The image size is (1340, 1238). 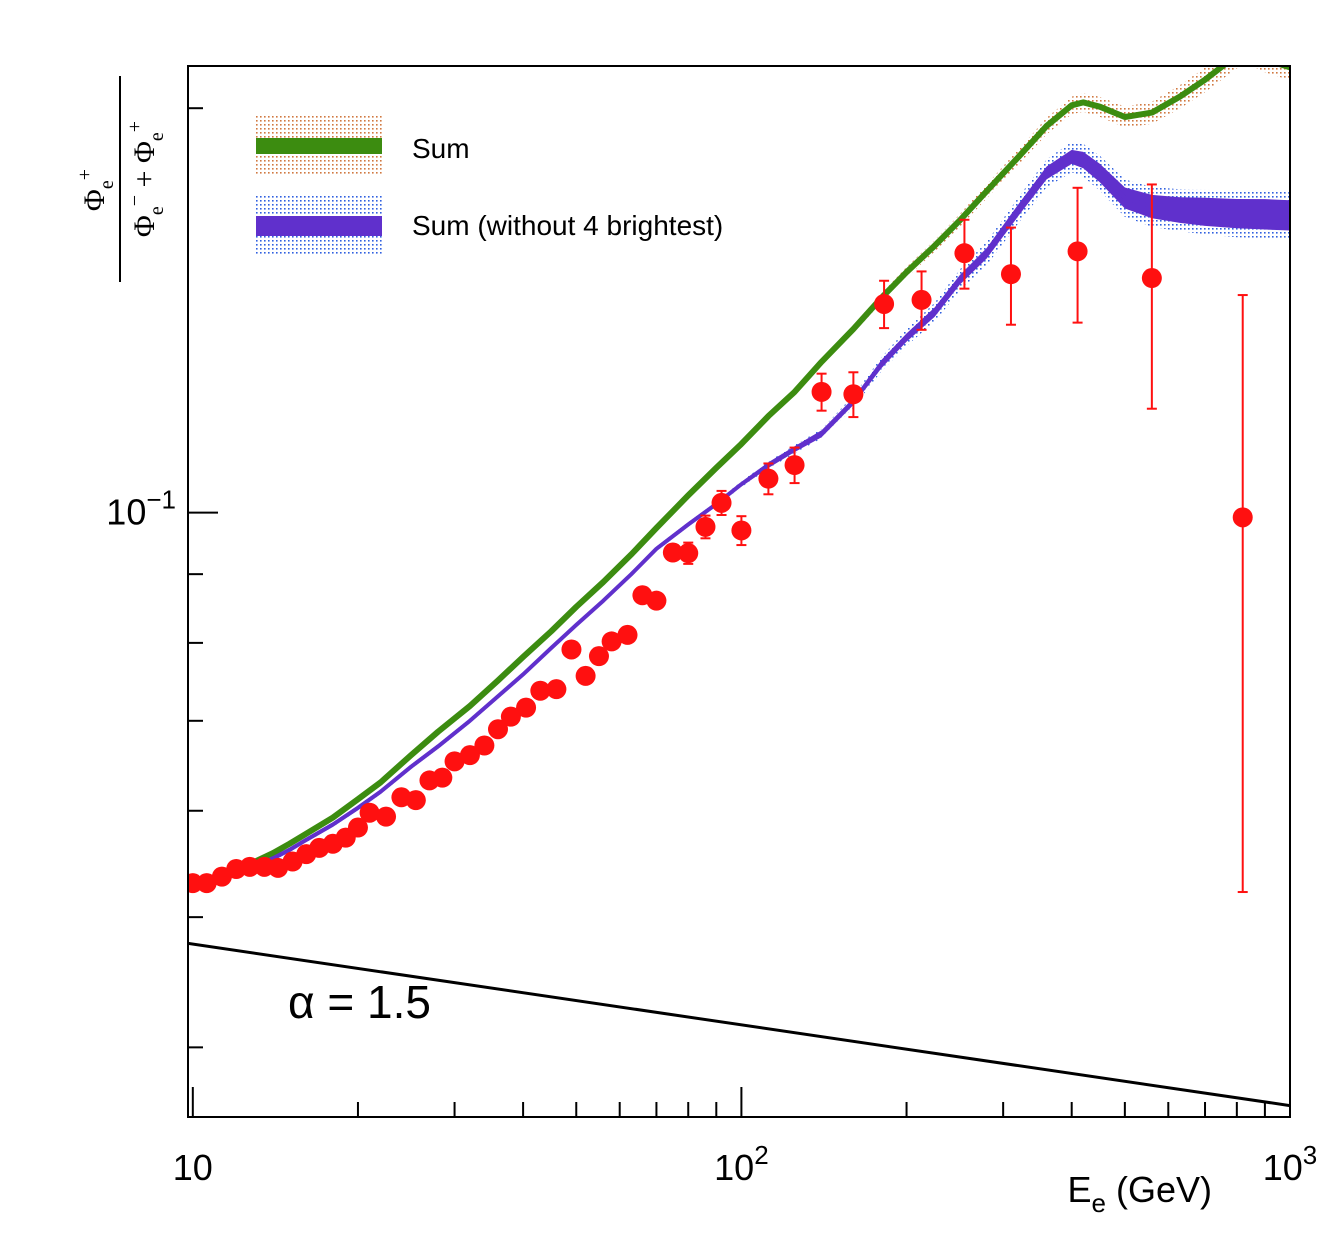 What do you see at coordinates (359, 1002) in the screenshot?
I see `alpha-annotation: α = 1.5` at bounding box center [359, 1002].